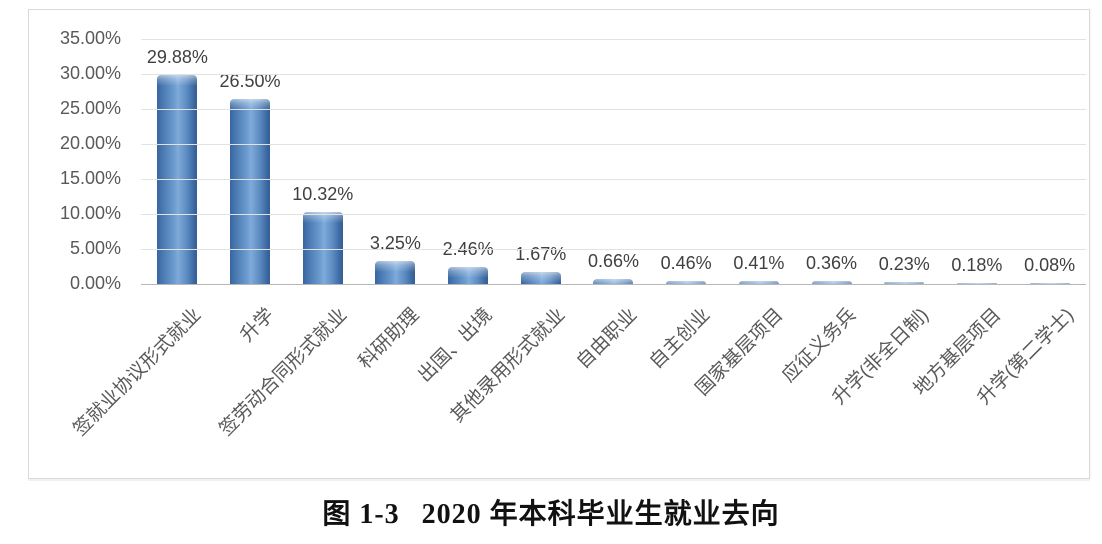  Describe the element at coordinates (361, 514) in the screenshot. I see `figure-label: 图 1-3` at that location.